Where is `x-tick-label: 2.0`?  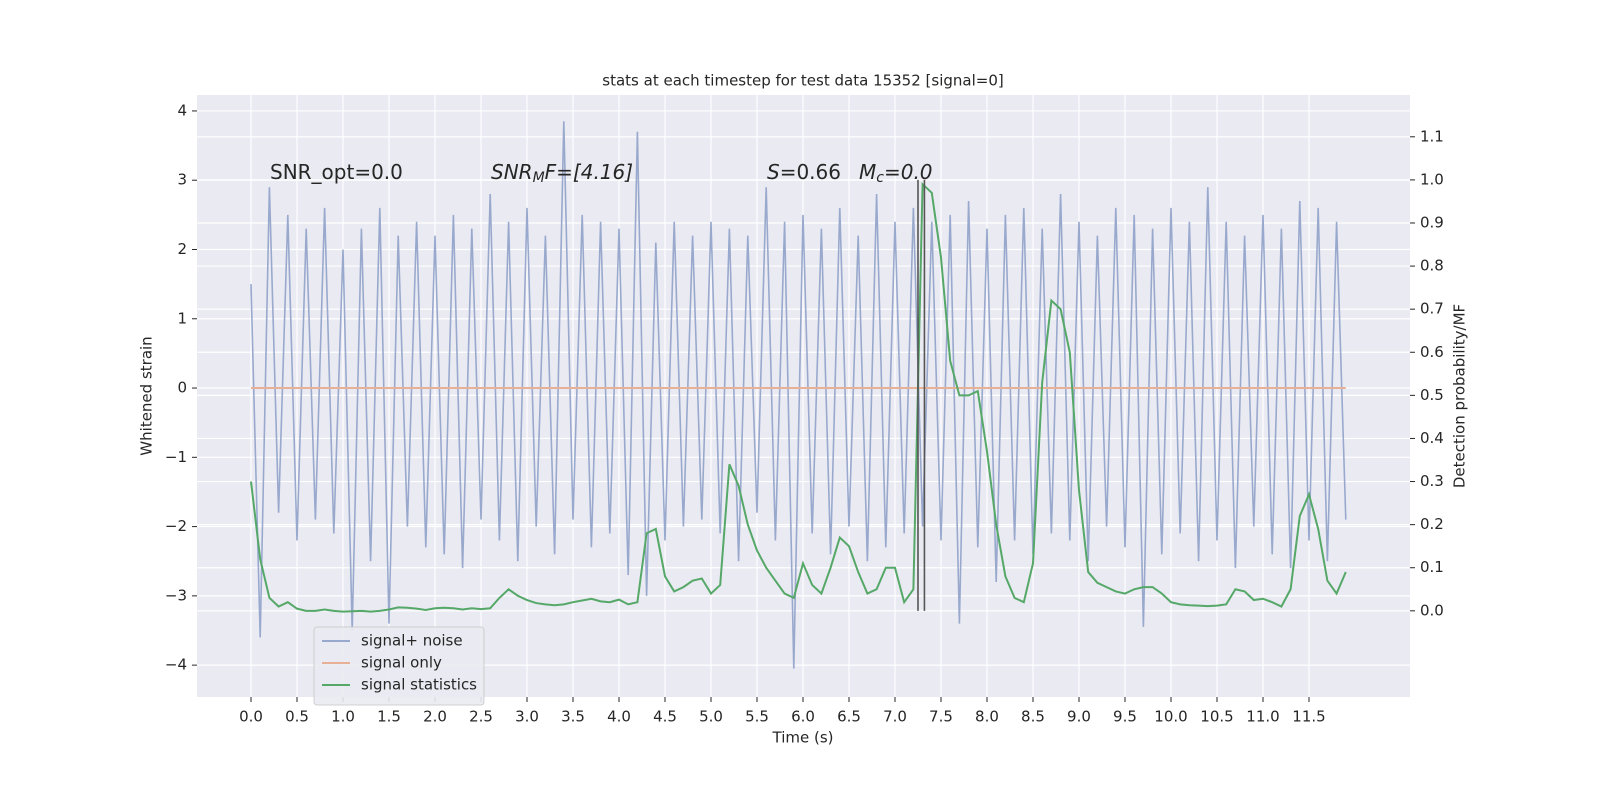 x-tick-label: 2.0 is located at coordinates (435, 717).